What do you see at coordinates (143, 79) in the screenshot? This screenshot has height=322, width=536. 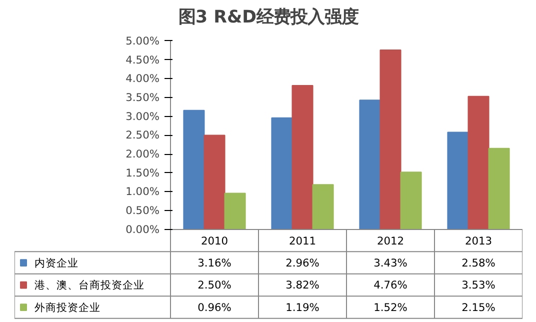 I see `y-tick-label: 4.00%` at bounding box center [143, 79].